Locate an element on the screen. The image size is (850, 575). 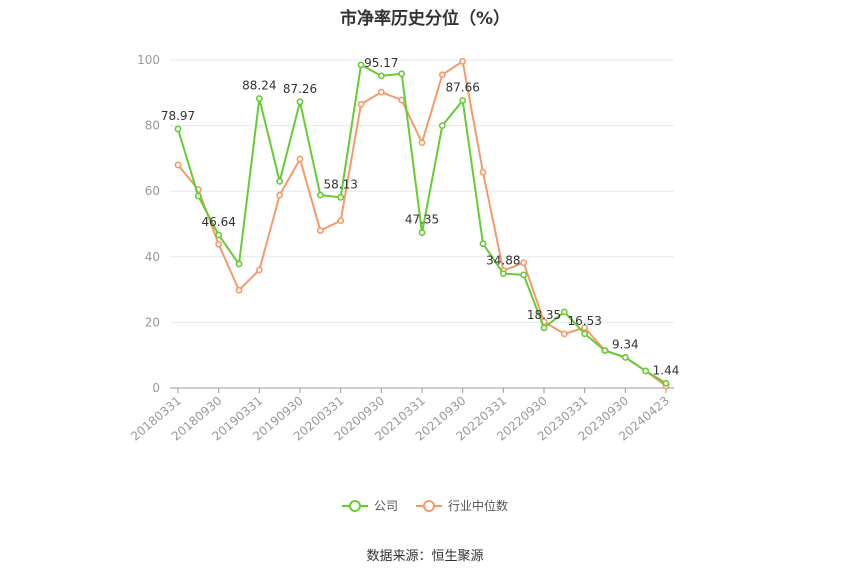
chart-legend: 公司 行业中位数 is located at coordinates (425, 505).